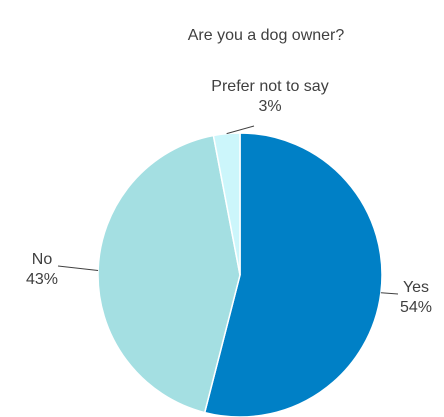  Describe the element at coordinates (416, 307) in the screenshot. I see `slice-value-label: 54%` at that location.